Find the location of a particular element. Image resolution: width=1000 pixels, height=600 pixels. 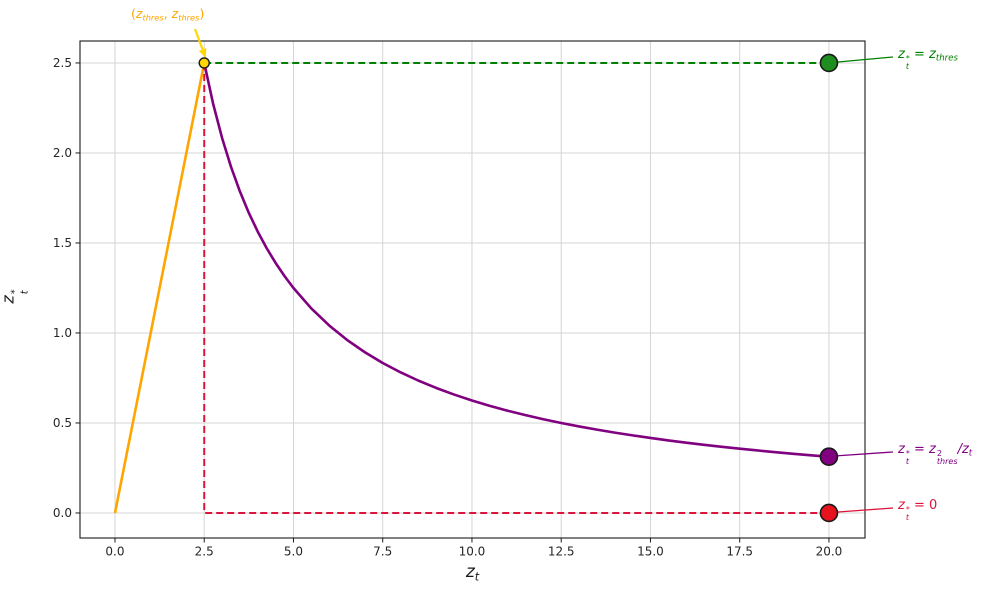

x-tick-label: 20.0 is located at coordinates (829, 552).